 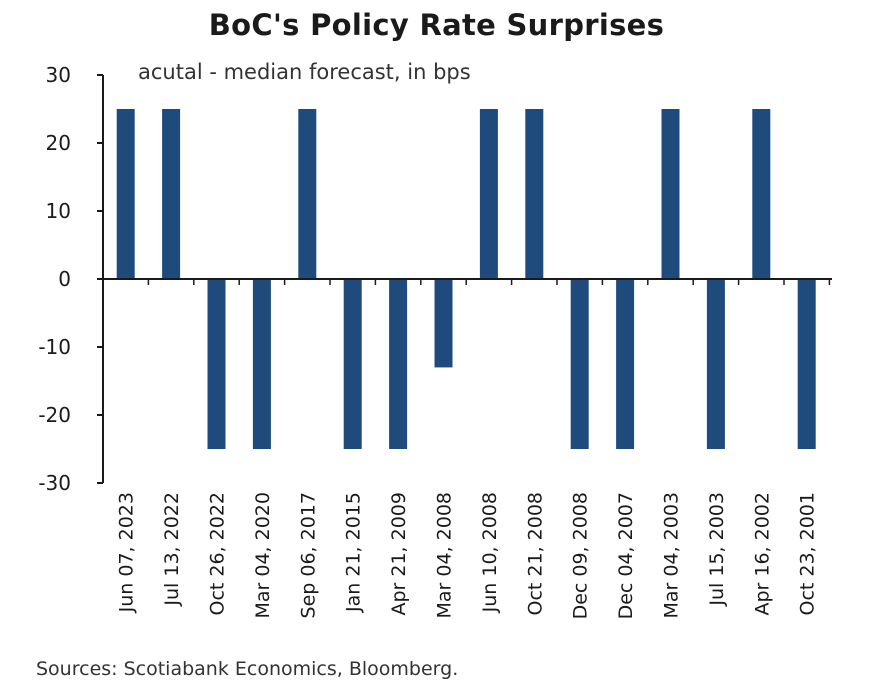 What do you see at coordinates (127, 552) in the screenshot?
I see `x-tick-label: Jun 07, 2023` at bounding box center [127, 552].